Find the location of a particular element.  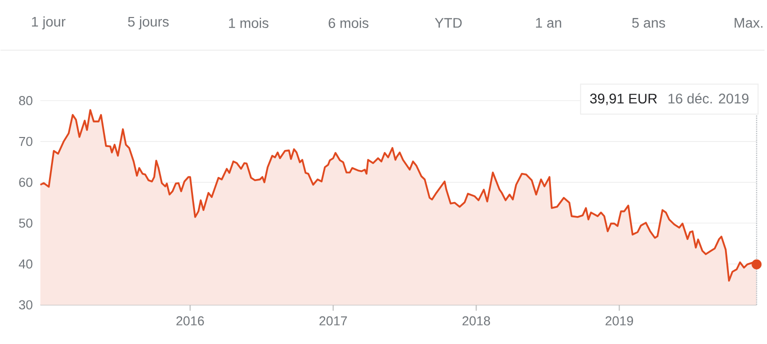

text: 6 mois is located at coordinates (348, 23).